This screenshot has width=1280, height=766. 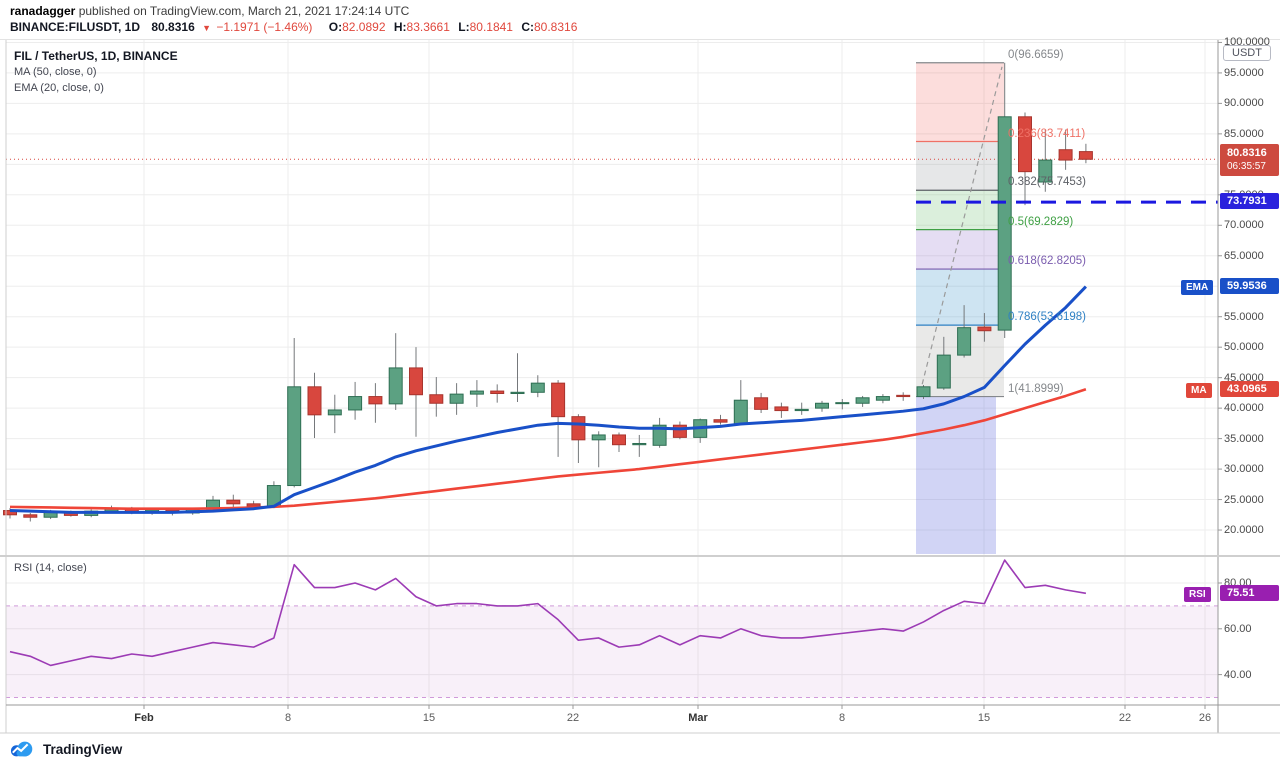 I want to click on price-axis-label: 40.0000, so click(x=1244, y=408).